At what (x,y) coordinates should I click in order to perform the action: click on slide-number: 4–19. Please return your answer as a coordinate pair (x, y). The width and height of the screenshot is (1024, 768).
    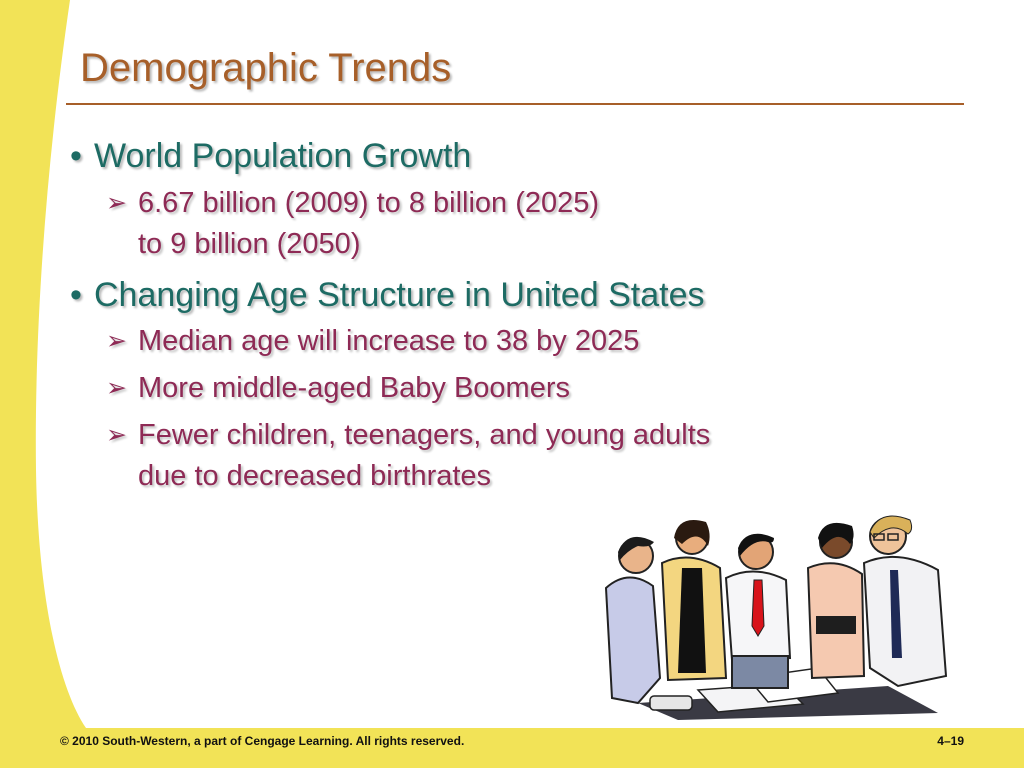
    Looking at the image, I should click on (950, 741).